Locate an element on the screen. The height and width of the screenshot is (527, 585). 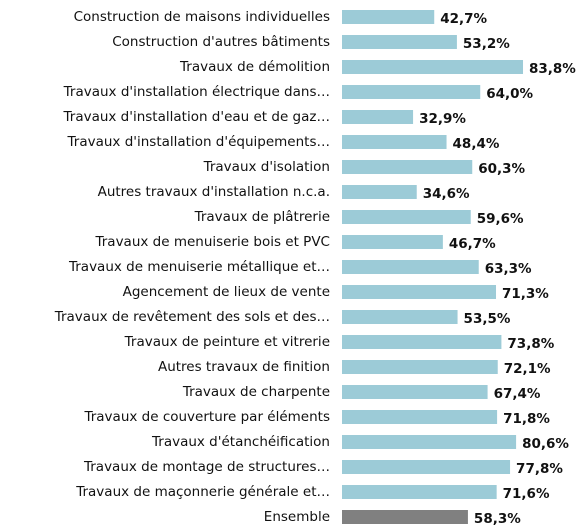
value-label: 71,3% is located at coordinates (525, 294).